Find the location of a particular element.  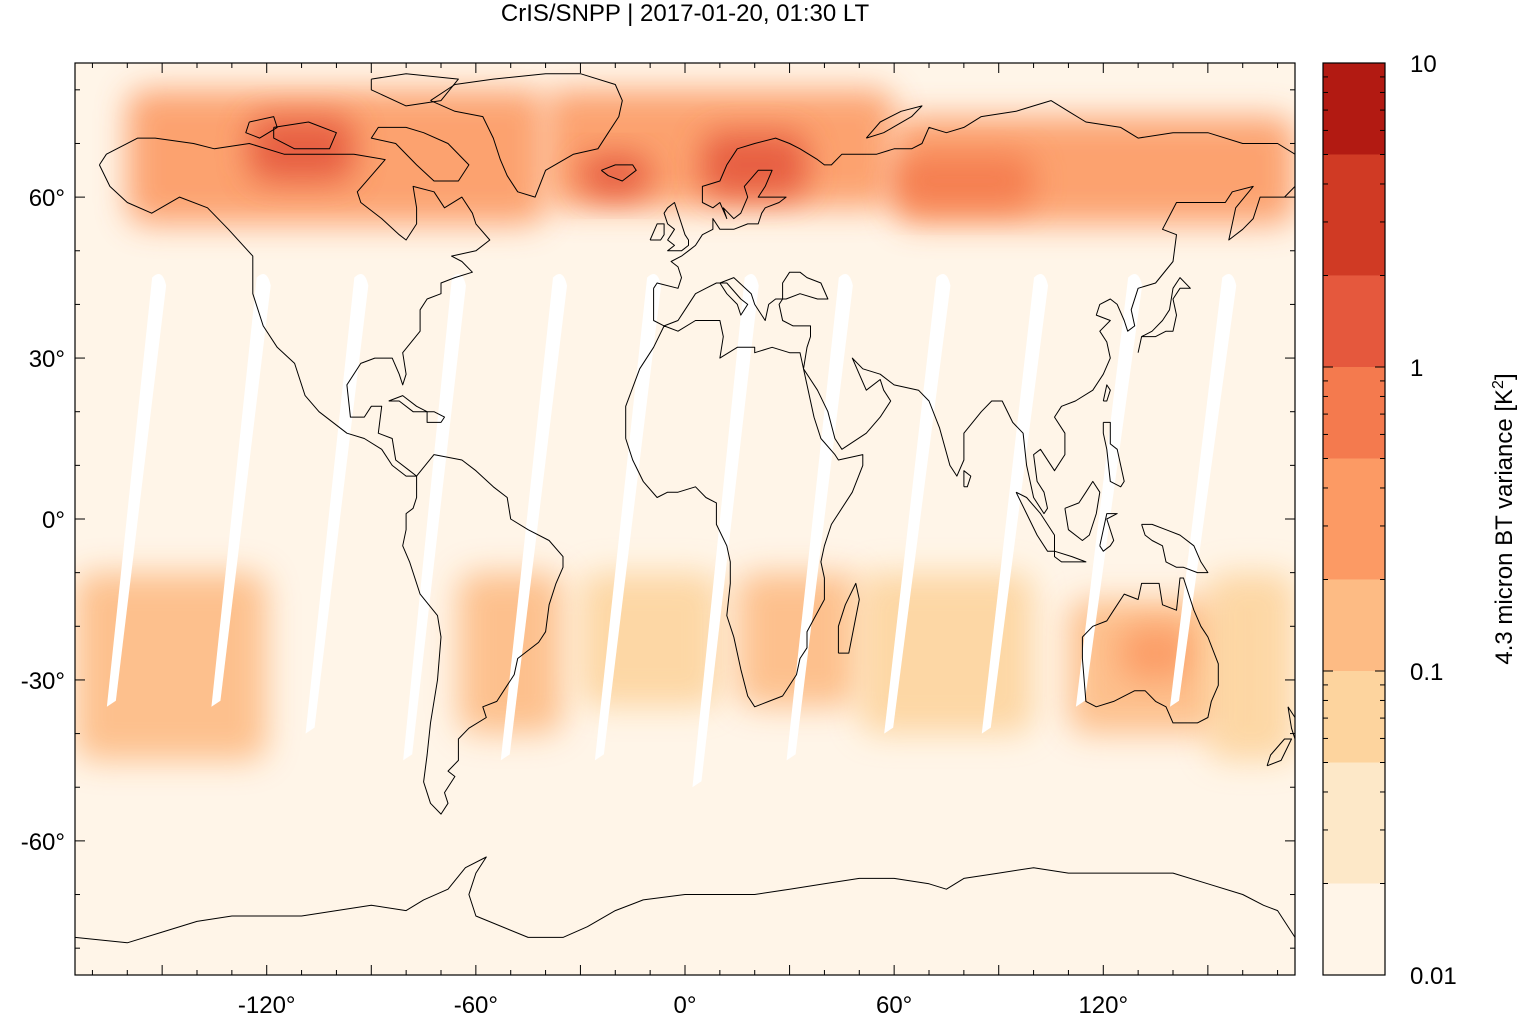

x-tick-label: 60° is located at coordinates (894, 1005).